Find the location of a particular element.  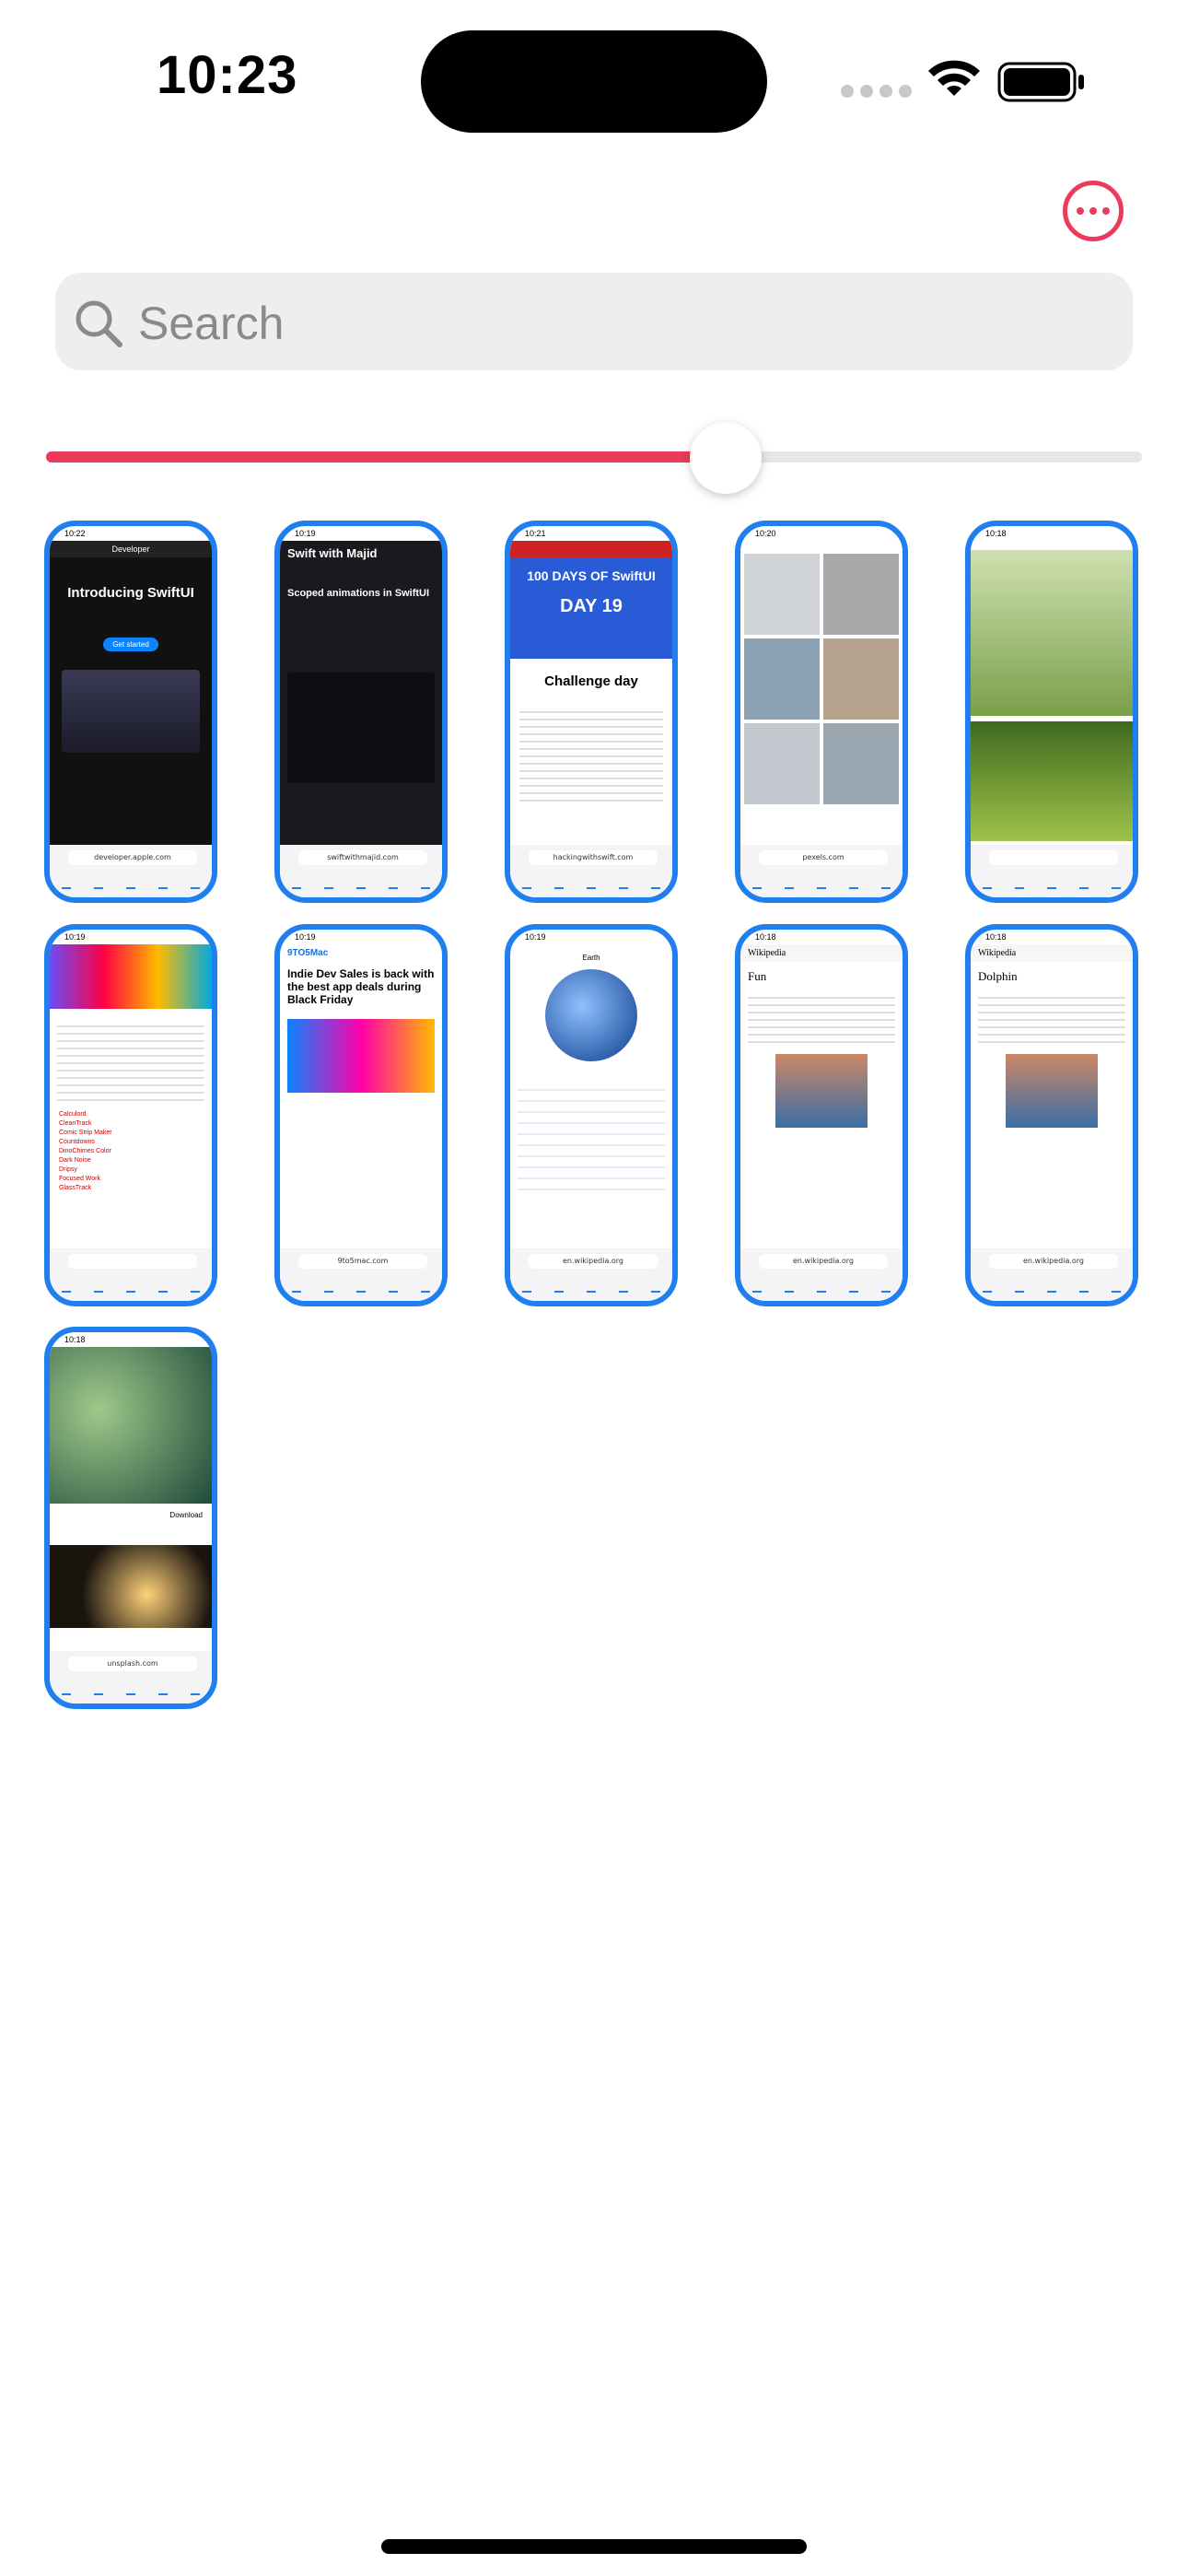

tab-thumbnail: 10:20 pexels.com is located at coordinates (821, 712).